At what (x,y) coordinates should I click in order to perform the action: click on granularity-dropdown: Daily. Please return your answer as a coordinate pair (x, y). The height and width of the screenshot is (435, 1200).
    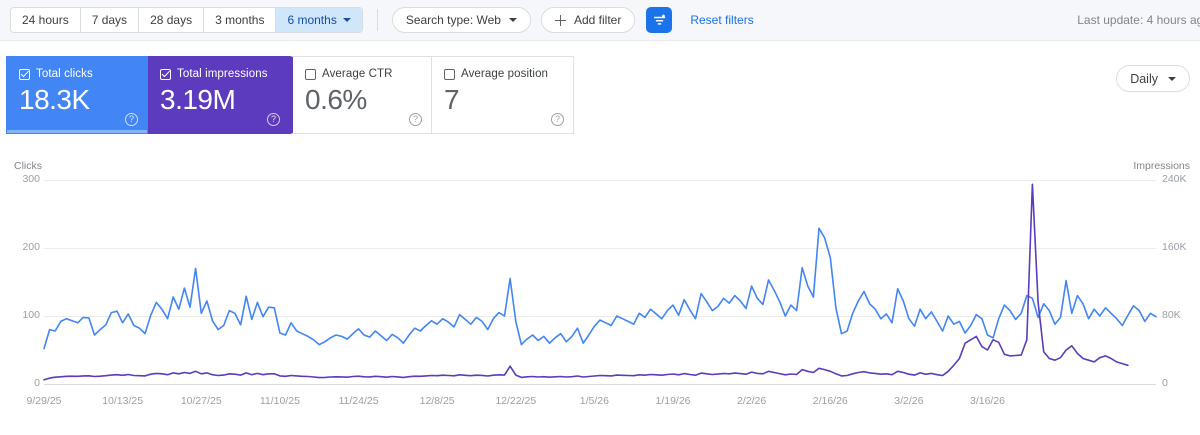
    Looking at the image, I should click on (1153, 78).